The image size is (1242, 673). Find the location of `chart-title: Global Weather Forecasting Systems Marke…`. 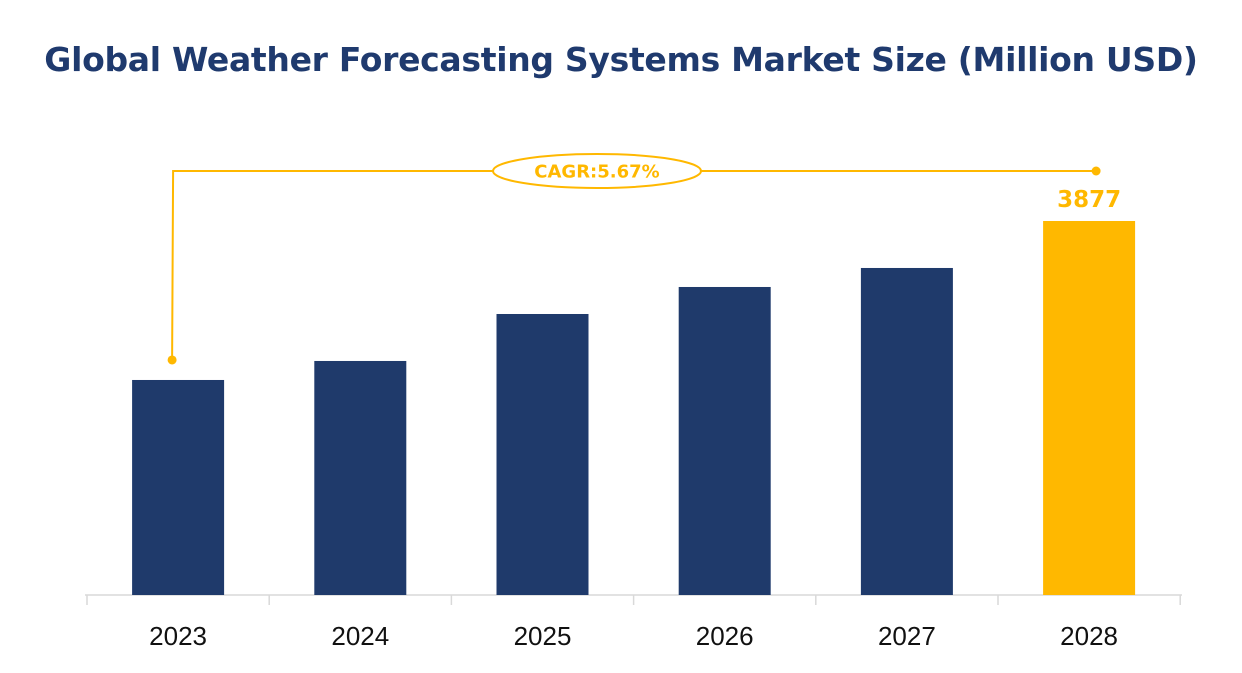

chart-title: Global Weather Forecasting Systems Marke… is located at coordinates (621, 59).